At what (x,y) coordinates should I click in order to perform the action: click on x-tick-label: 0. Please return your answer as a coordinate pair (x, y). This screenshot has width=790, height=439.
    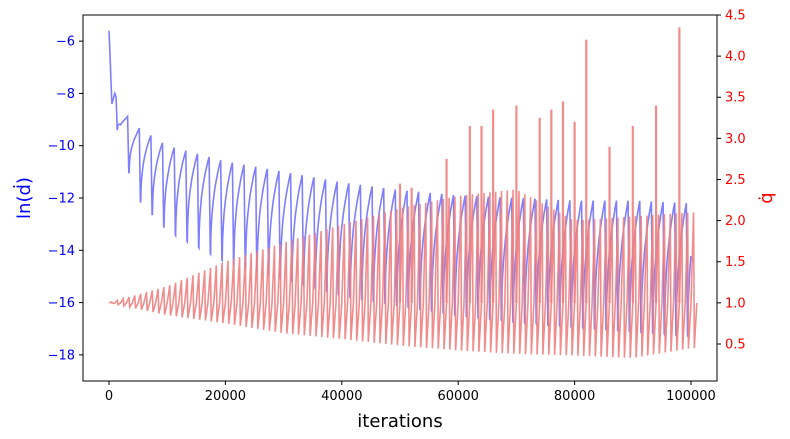
    Looking at the image, I should click on (109, 396).